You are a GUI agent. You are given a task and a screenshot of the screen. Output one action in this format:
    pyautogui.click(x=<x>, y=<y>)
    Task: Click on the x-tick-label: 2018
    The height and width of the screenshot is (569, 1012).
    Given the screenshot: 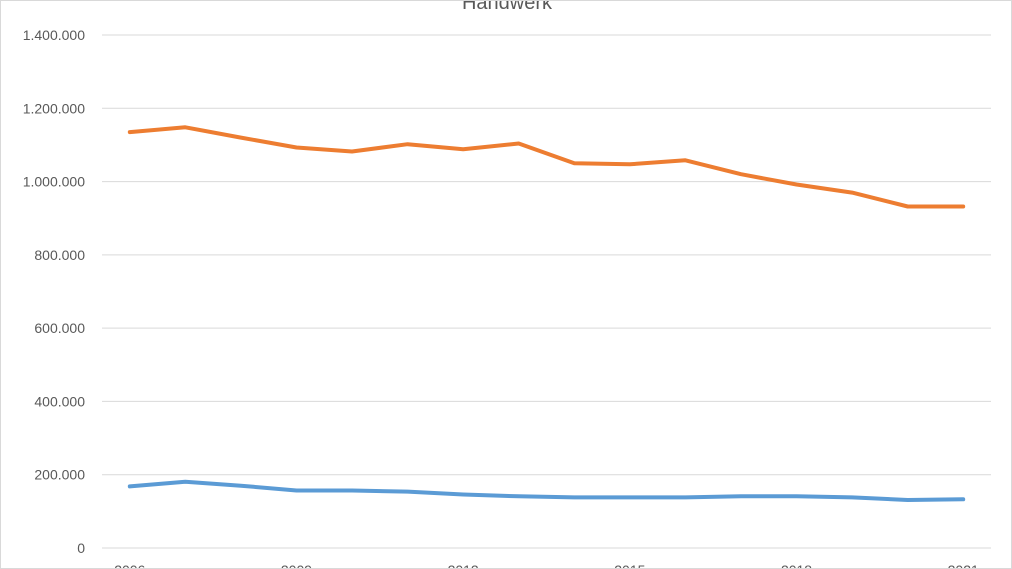 What is the action you would take?
    pyautogui.click(x=796, y=565)
    